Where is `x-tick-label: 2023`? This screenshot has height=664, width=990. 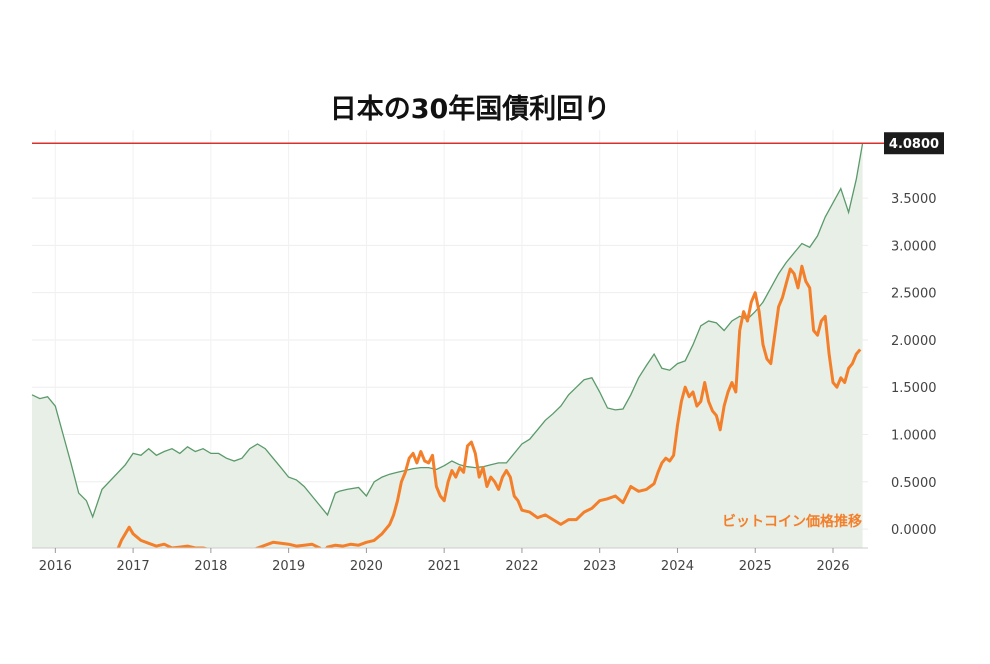
x-tick-label: 2023 is located at coordinates (599, 566).